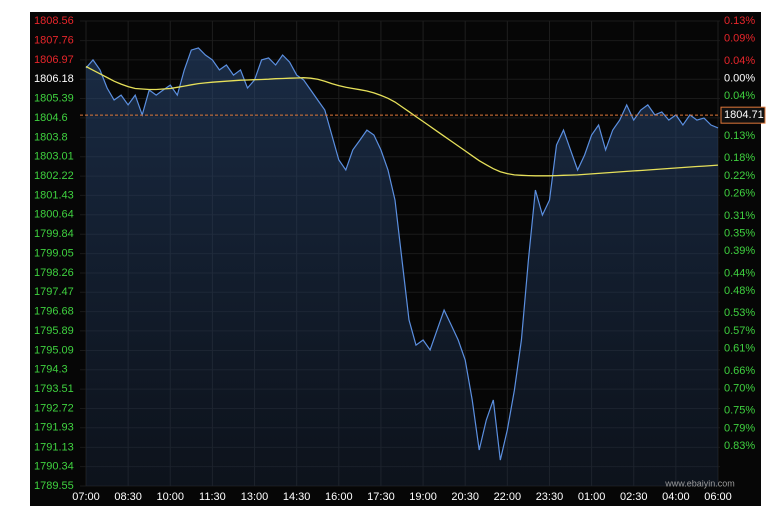 The height and width of the screenshot is (508, 771). Describe the element at coordinates (699, 483) in the screenshot. I see `watermark: www.ebaiyin.com` at that location.